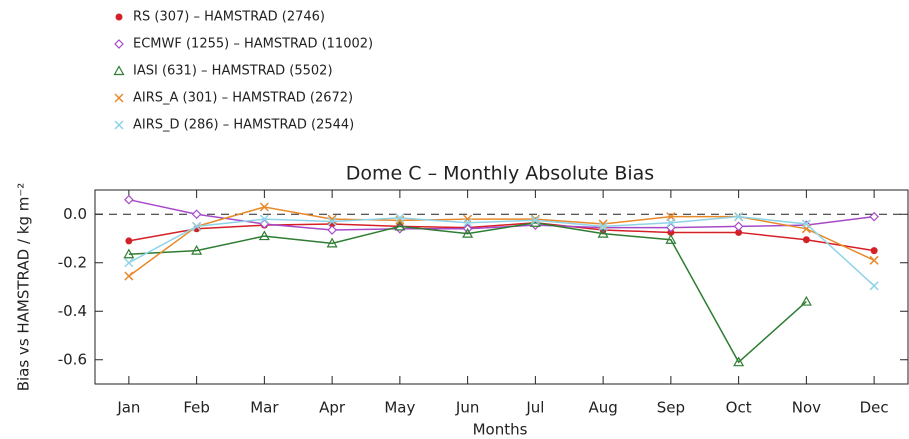 The width and height of the screenshot is (909, 439). I want to click on y-tick-label: -0.4, so click(72, 311).